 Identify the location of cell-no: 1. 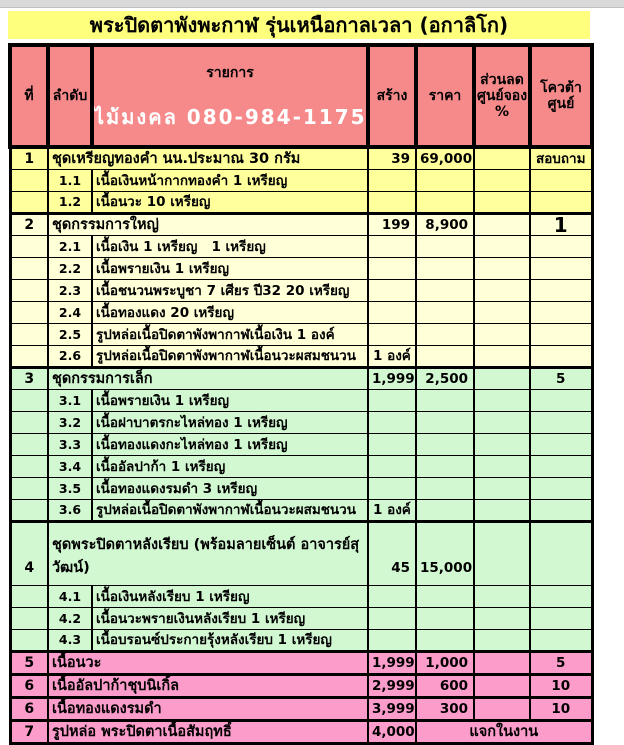
(29, 157).